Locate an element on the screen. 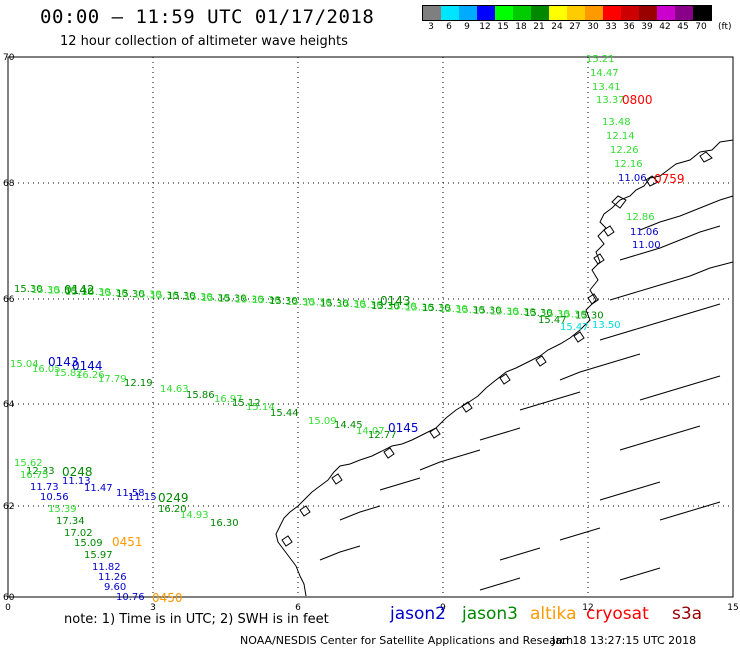 The width and height of the screenshot is (740, 650). wave-height-label: 15.47 is located at coordinates (552, 320).